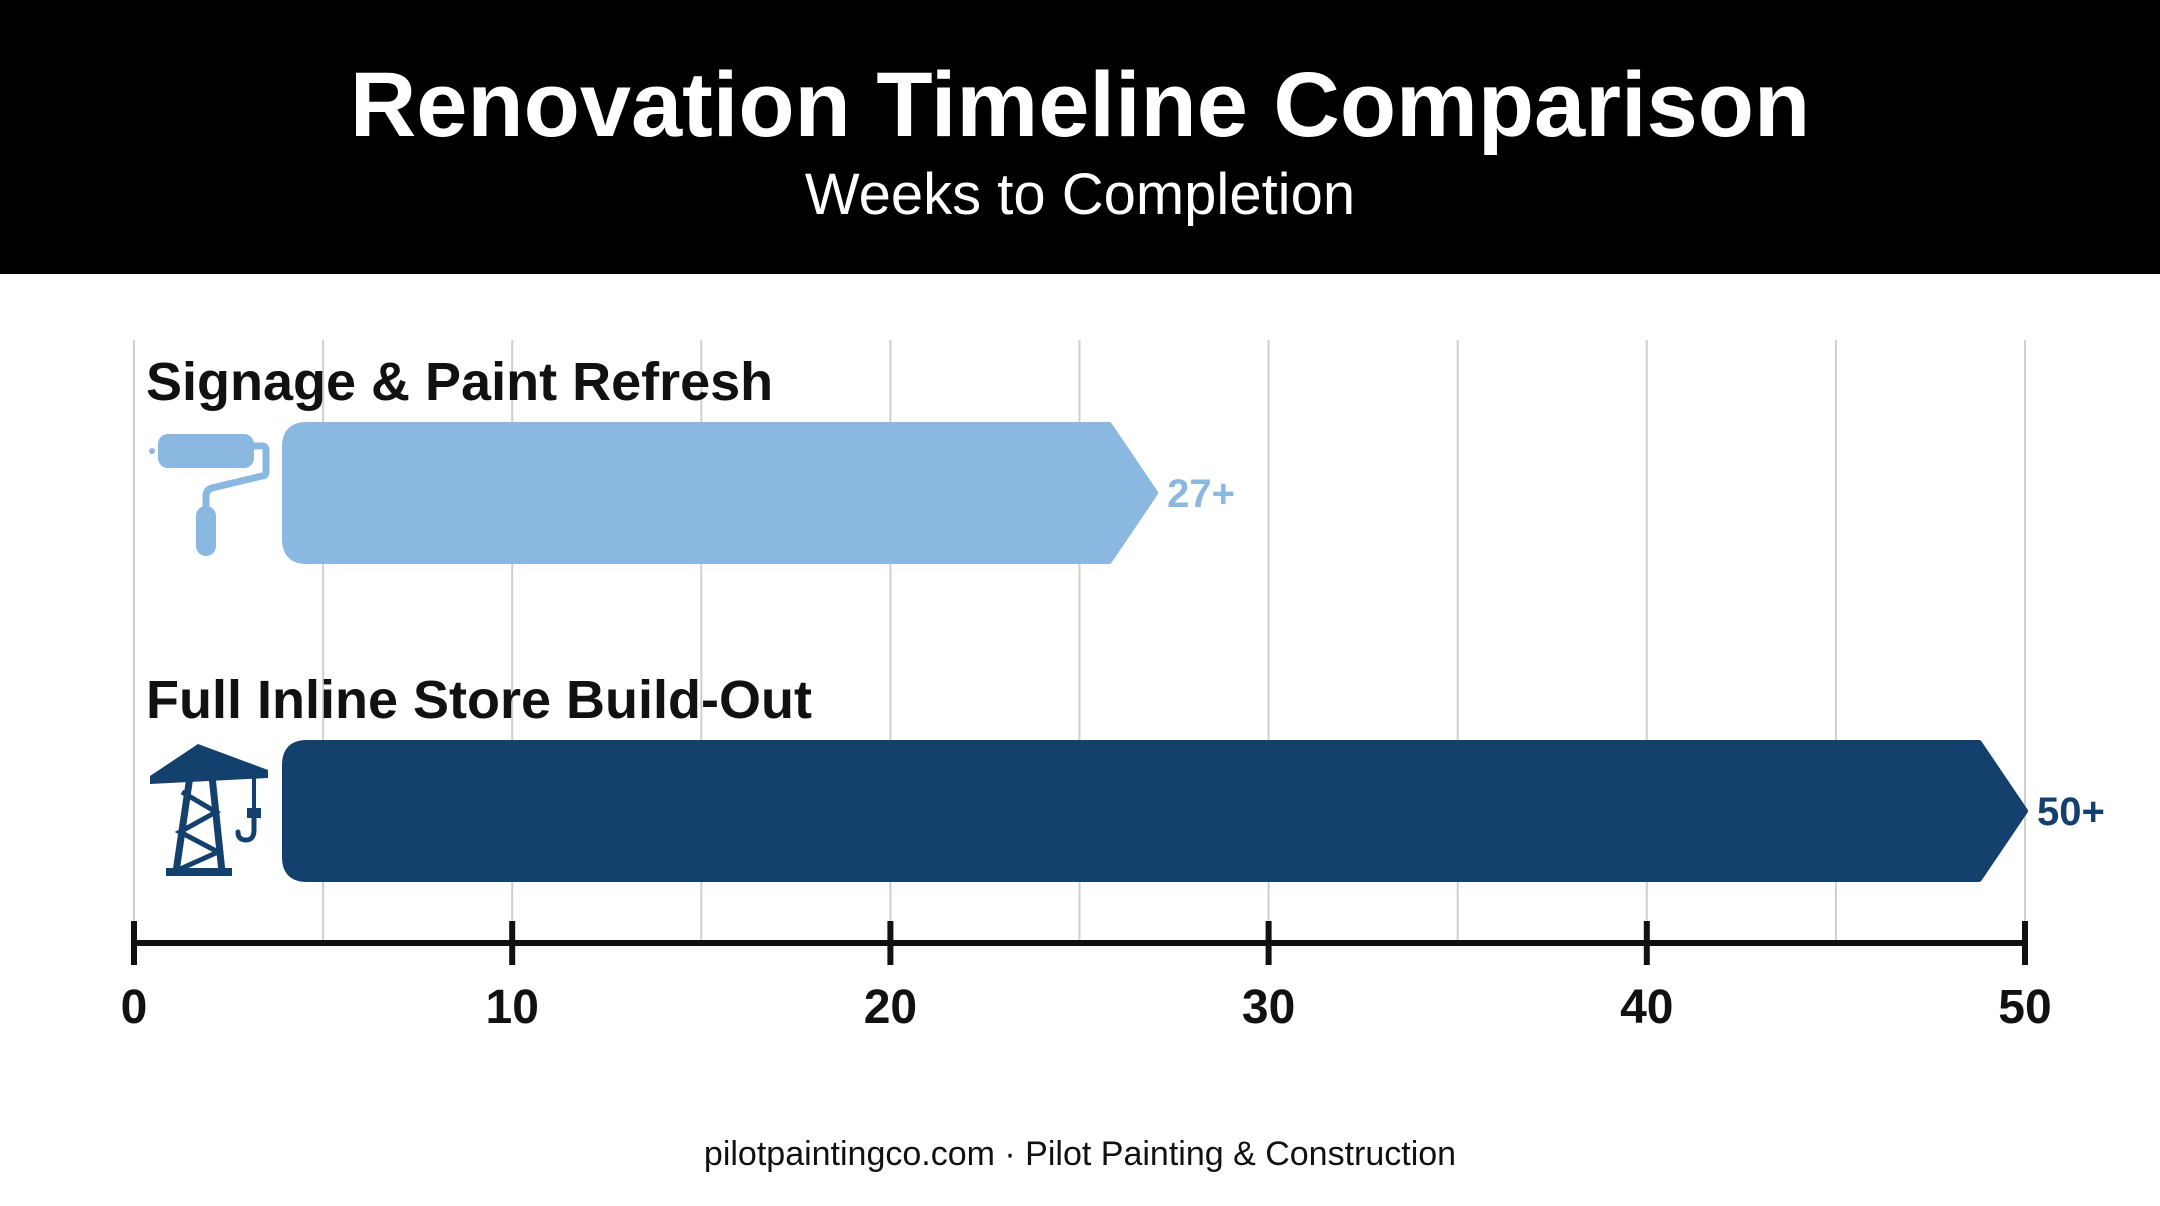  I want to click on x-tick-label: 30, so click(1268, 1007).